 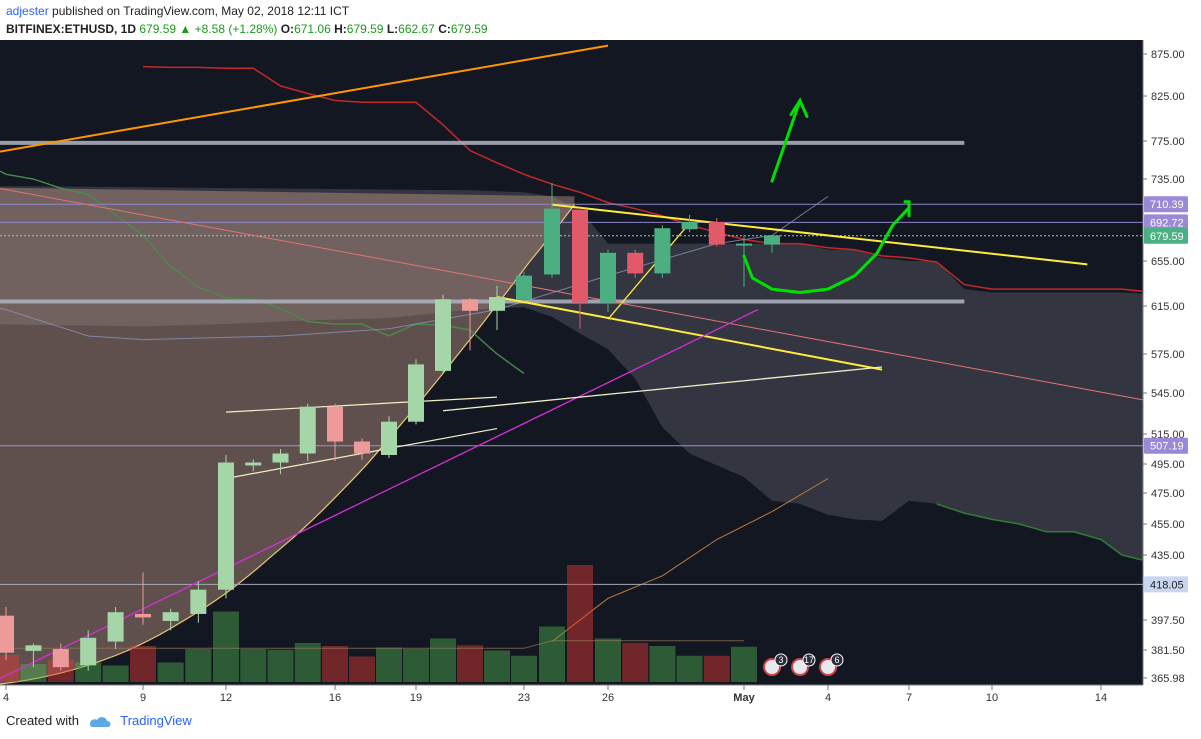 I want to click on trendline-orange, so click(x=304, y=98).